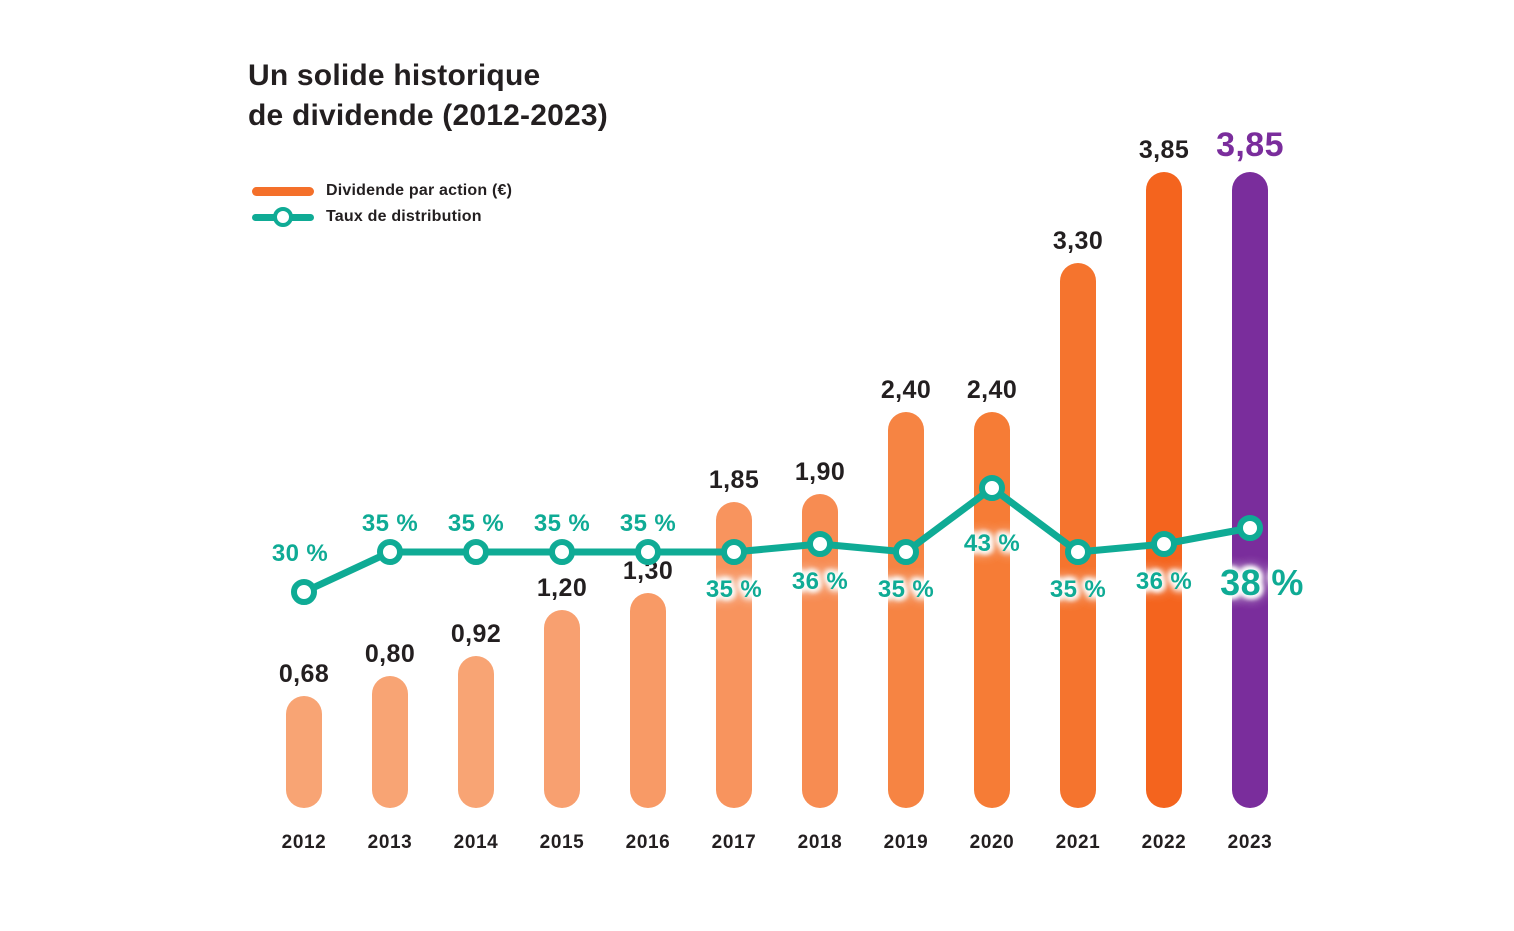 The width and height of the screenshot is (1514, 931). Describe the element at coordinates (404, 216) in the screenshot. I see `legend-label-taux: Taux de distribution` at that location.